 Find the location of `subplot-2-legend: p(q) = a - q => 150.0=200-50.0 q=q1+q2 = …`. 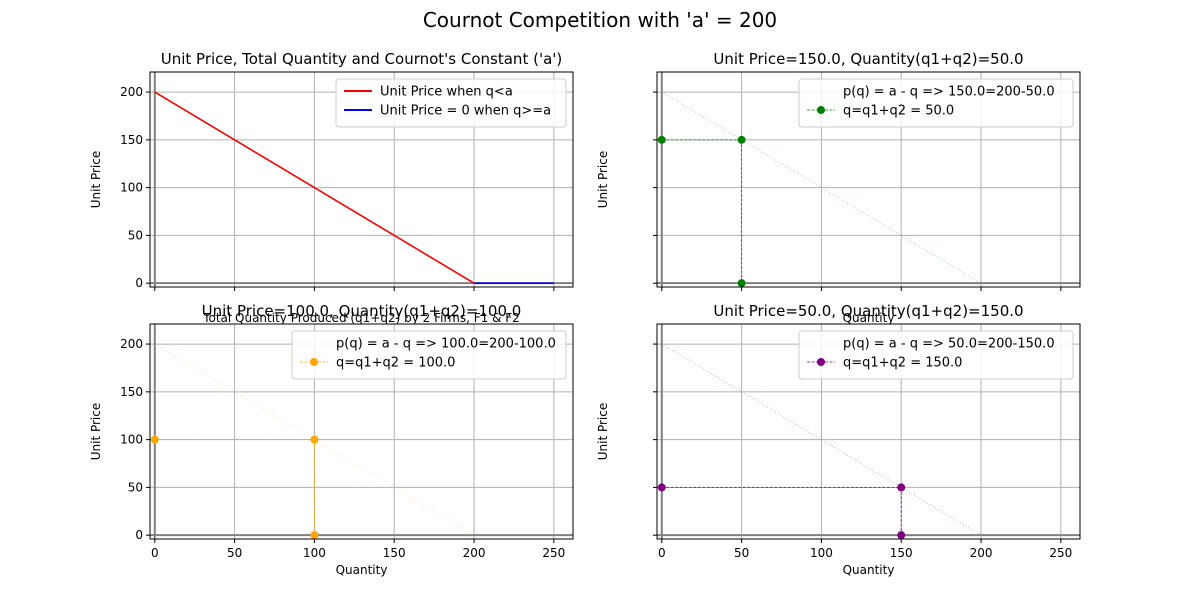

subplot-2-legend: p(q) = a - q => 150.0=200-50.0 q=q1+q2 = … is located at coordinates (936, 103).